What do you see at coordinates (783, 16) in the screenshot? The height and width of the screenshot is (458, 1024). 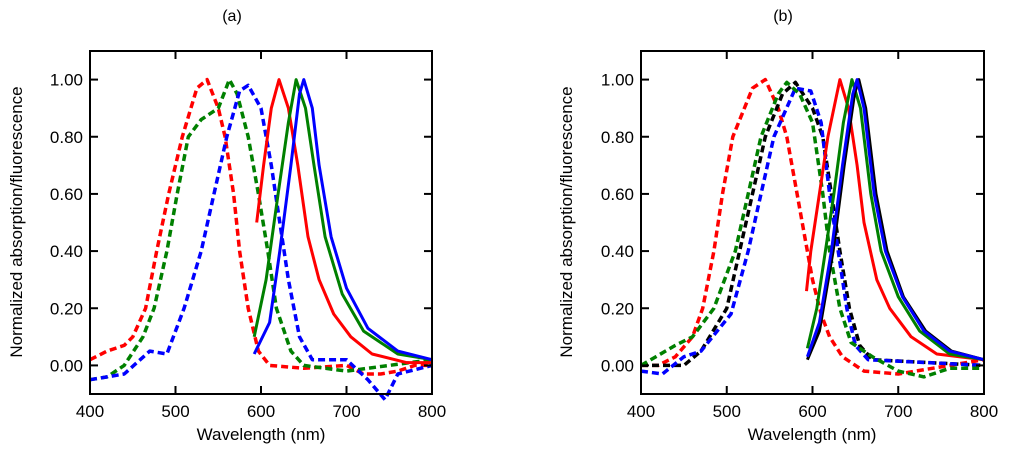 I see `panel-title: (b)` at bounding box center [783, 16].